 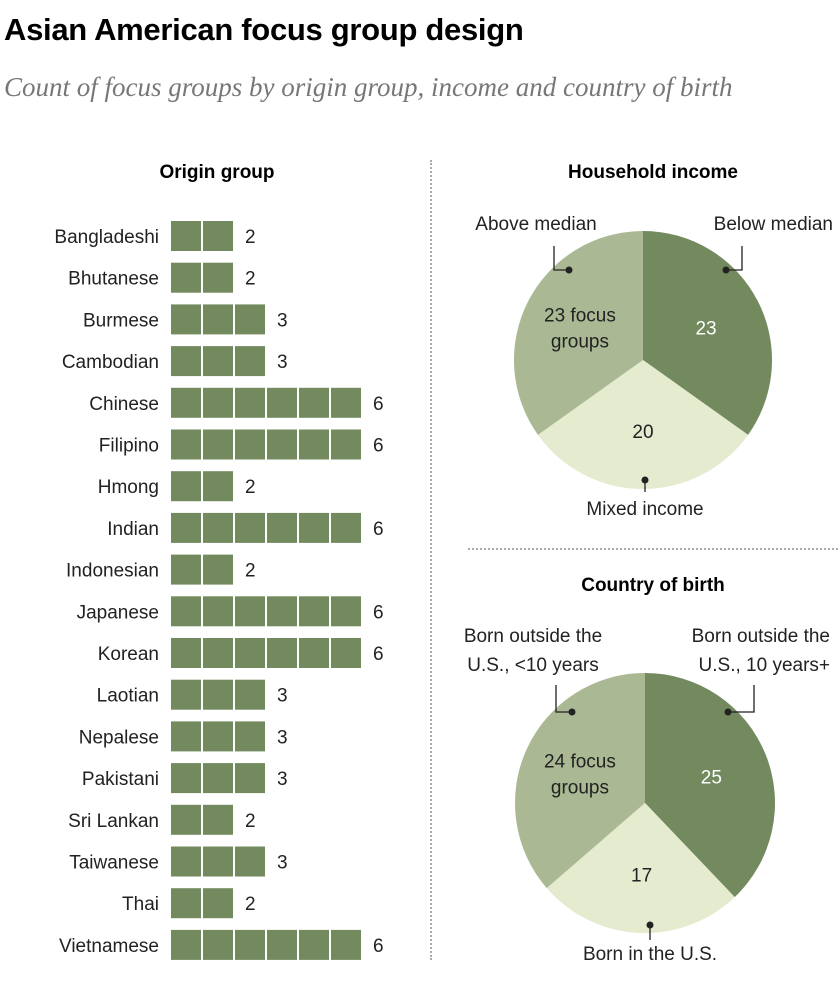 What do you see at coordinates (133, 529) in the screenshot?
I see `category-label-indian: Indian` at bounding box center [133, 529].